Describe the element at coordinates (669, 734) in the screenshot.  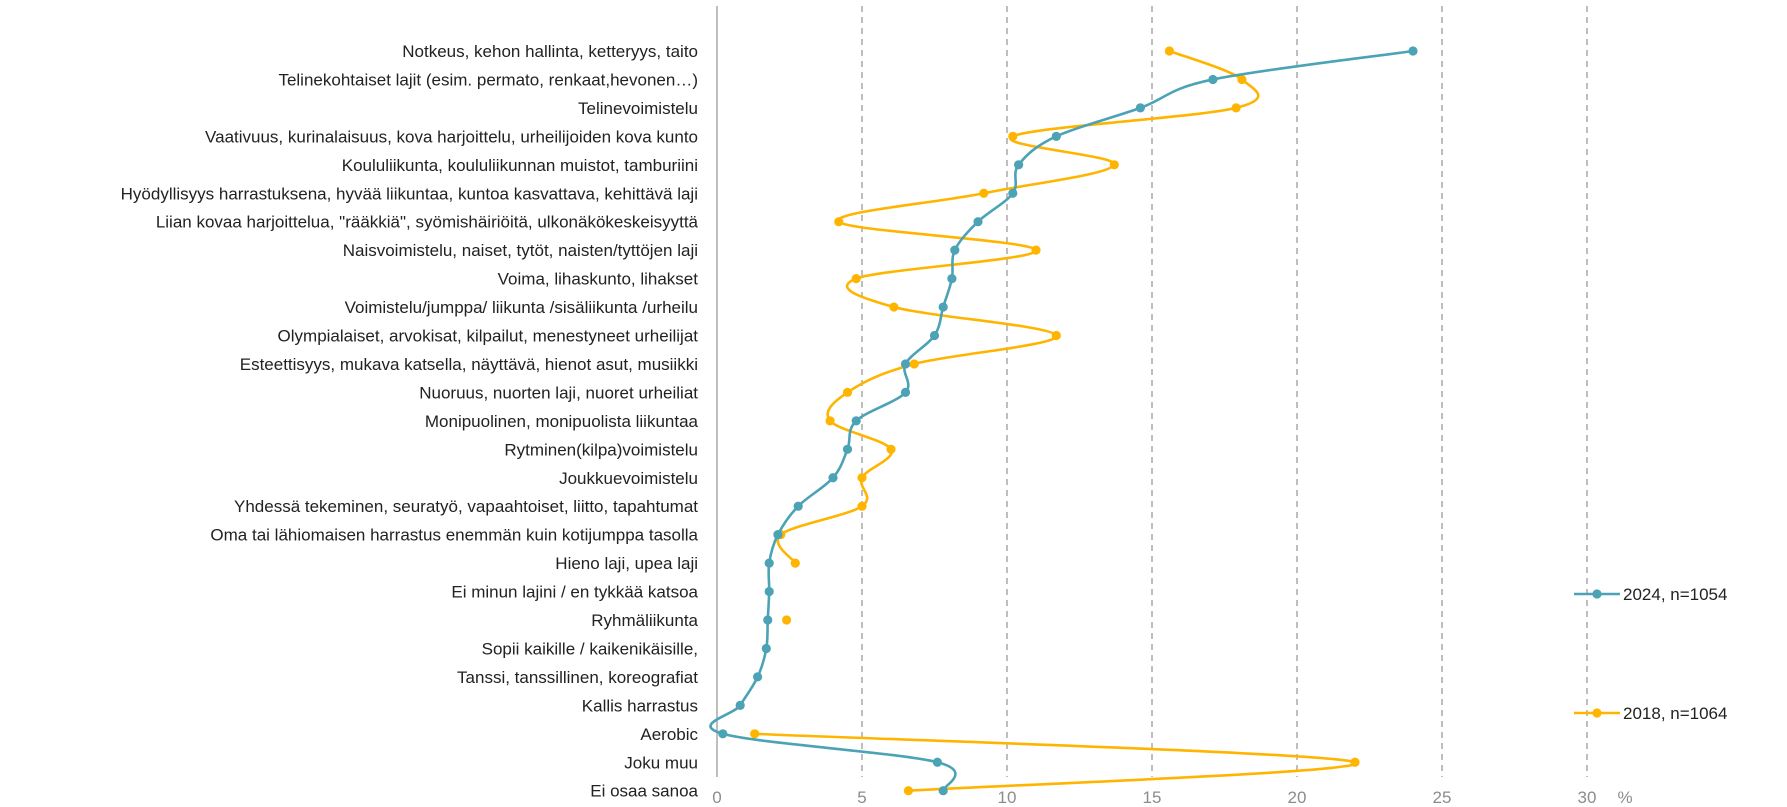
I see `category-label: Aerobic` at that location.